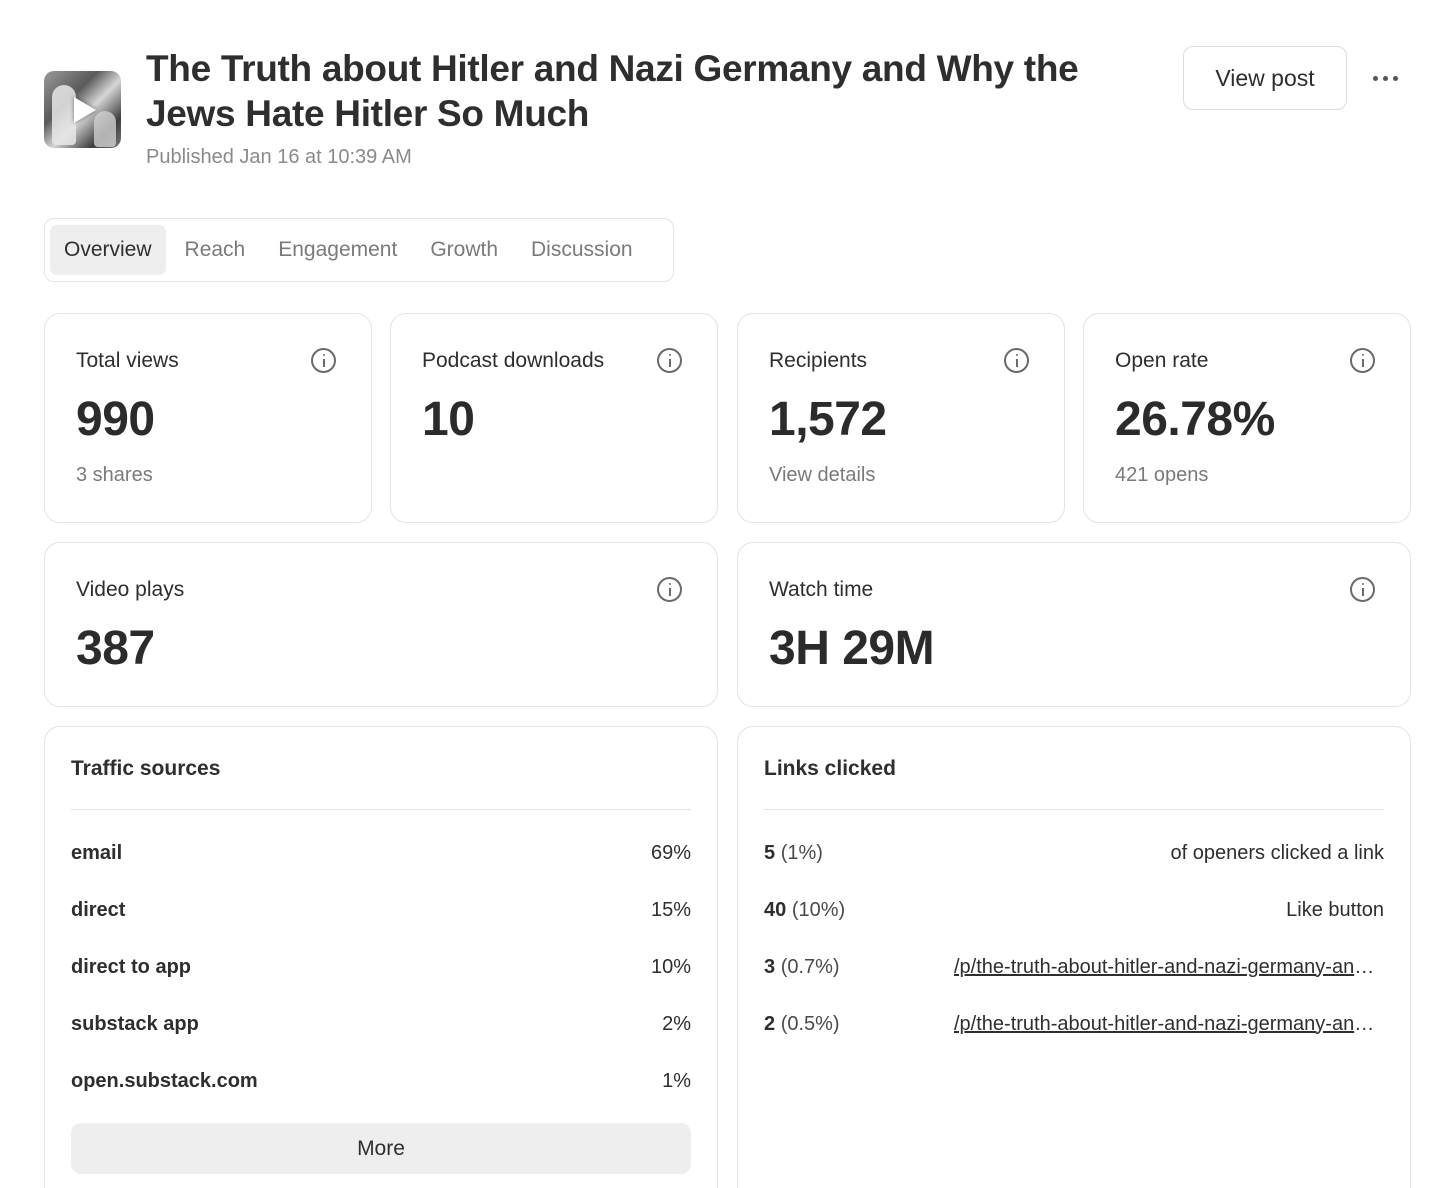 This screenshot has width=1456, height=1188. What do you see at coordinates (381, 1024) in the screenshot?
I see `list-item: substack app 2%` at bounding box center [381, 1024].